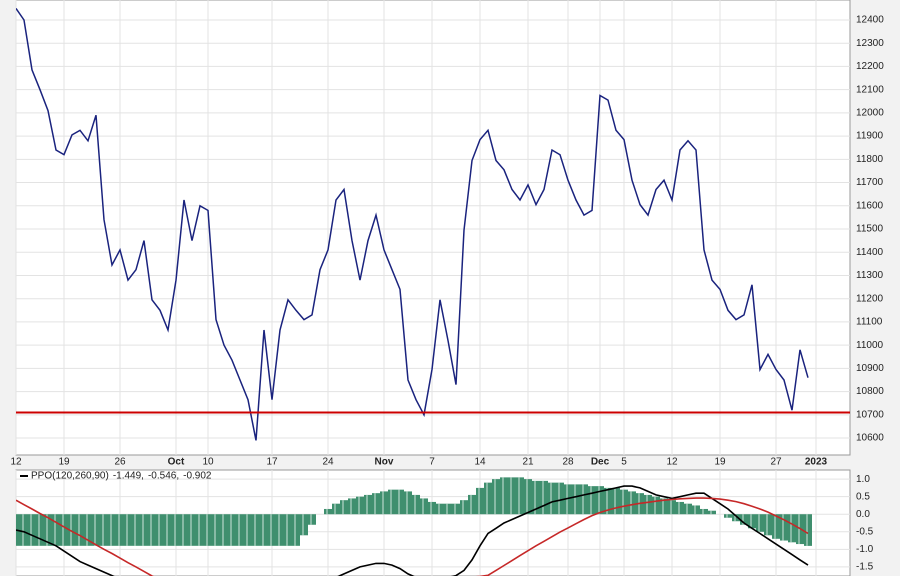  Describe the element at coordinates (870, 438) in the screenshot. I see `y-tick-label: 10600` at that location.